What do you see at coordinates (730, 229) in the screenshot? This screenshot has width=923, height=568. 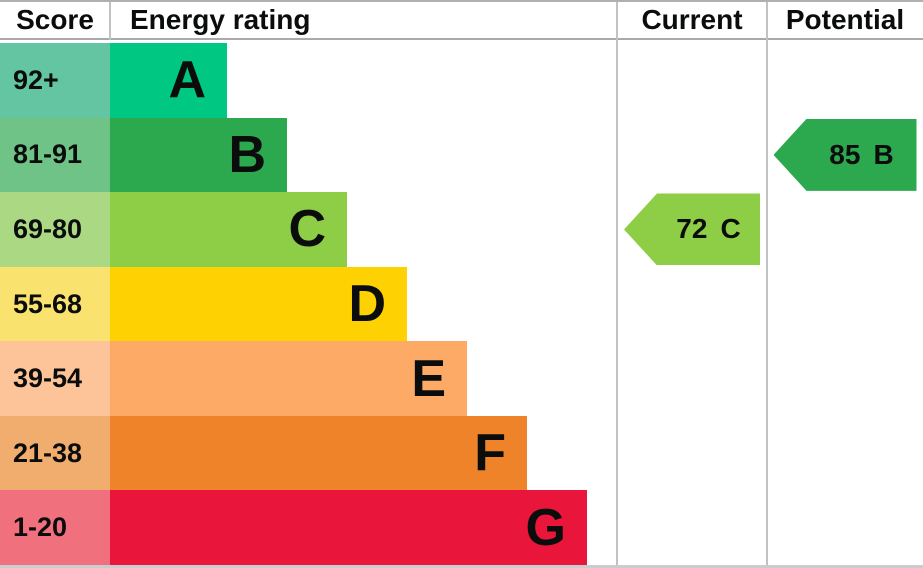 I see `current-rating-letter: C` at bounding box center [730, 229].